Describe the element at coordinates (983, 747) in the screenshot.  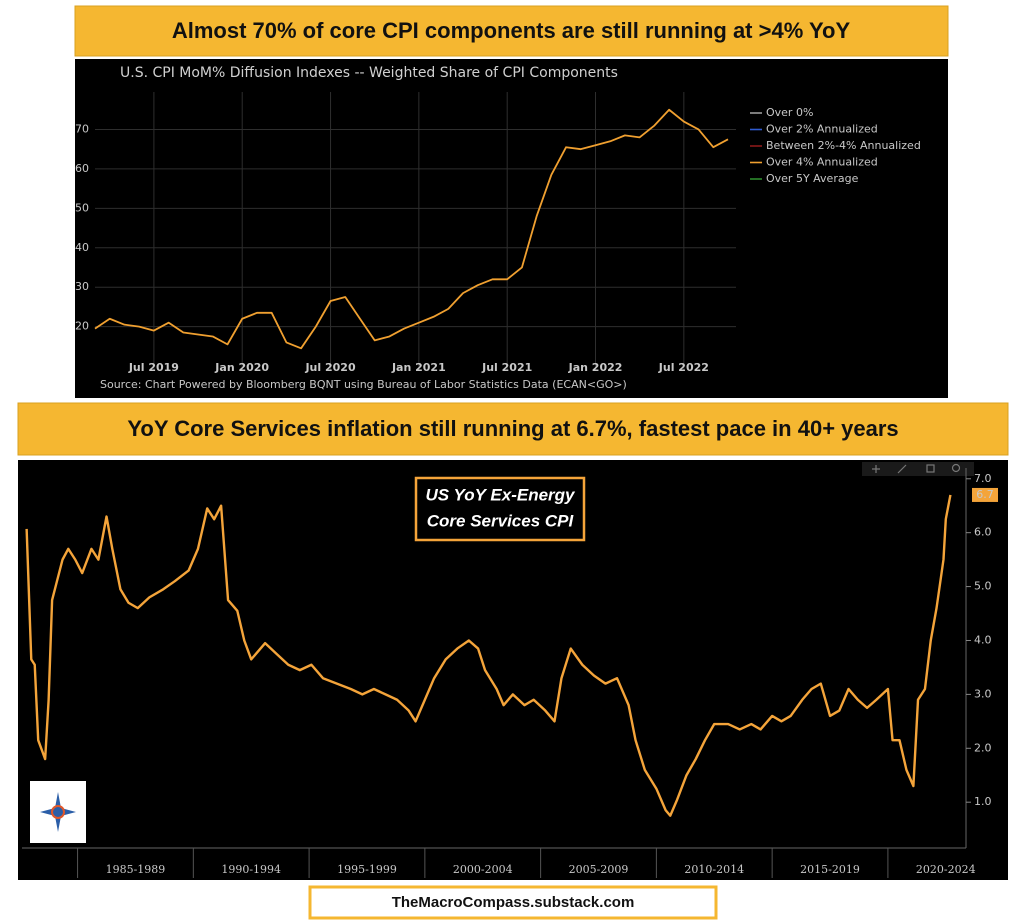
I see `y-tick-label: 2.0` at that location.